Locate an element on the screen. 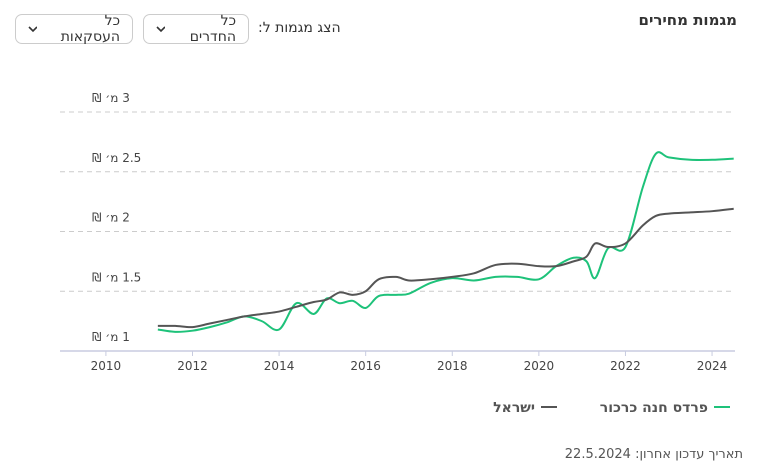 The width and height of the screenshot is (765, 471). update-date: תאריך עדכון אחרון: 22.5.2024 is located at coordinates (653, 454).